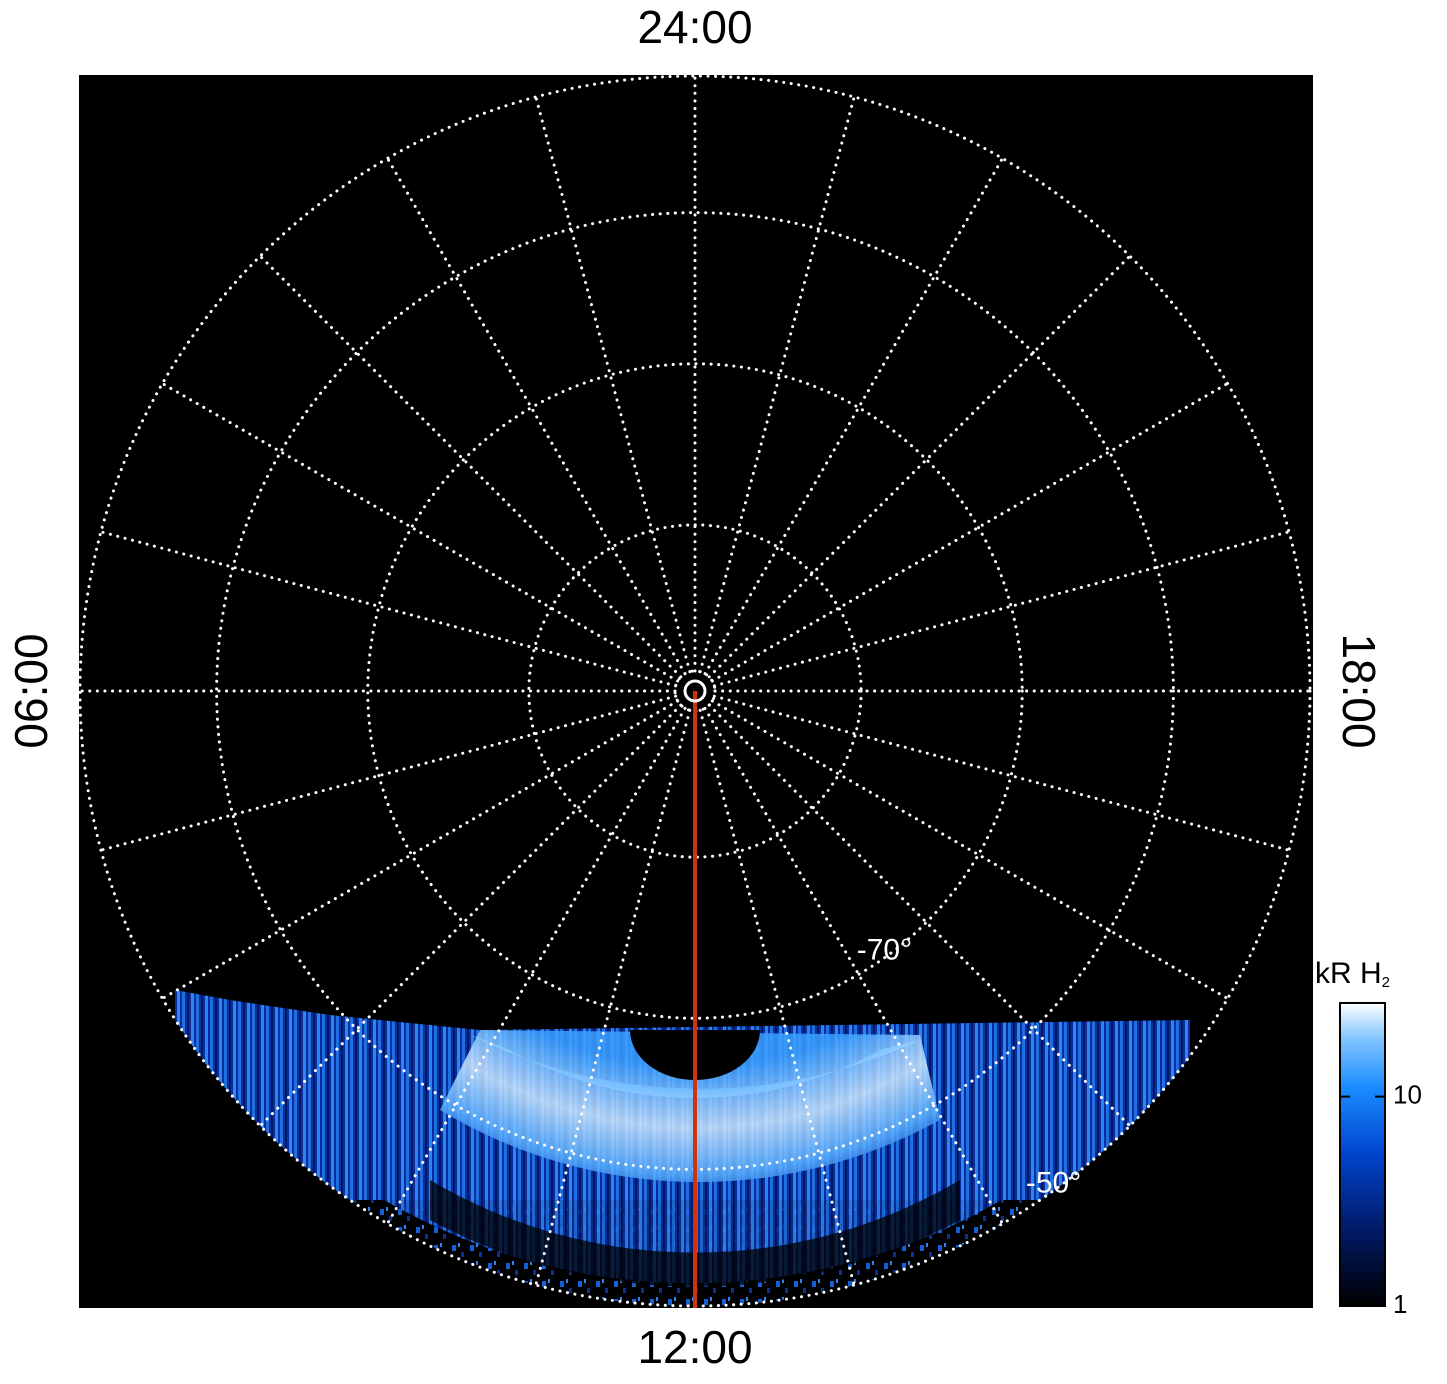  Describe the element at coordinates (1362, 1154) in the screenshot. I see `colorbar` at that location.